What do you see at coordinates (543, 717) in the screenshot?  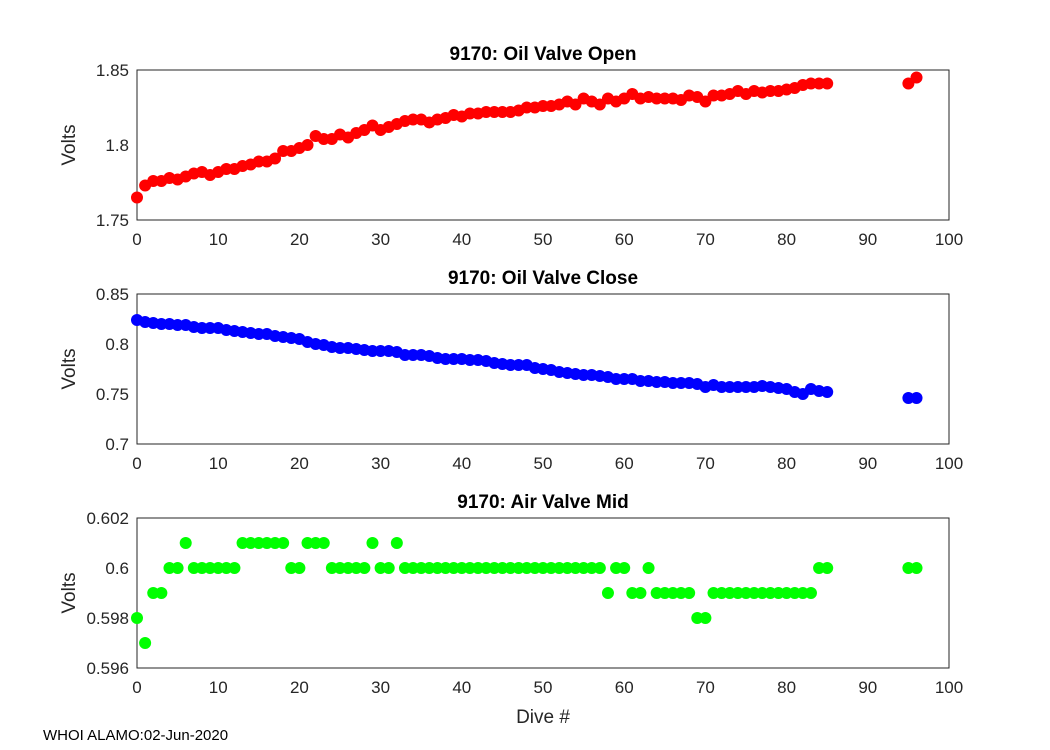 I see `x-axis-label: Dive #` at bounding box center [543, 717].